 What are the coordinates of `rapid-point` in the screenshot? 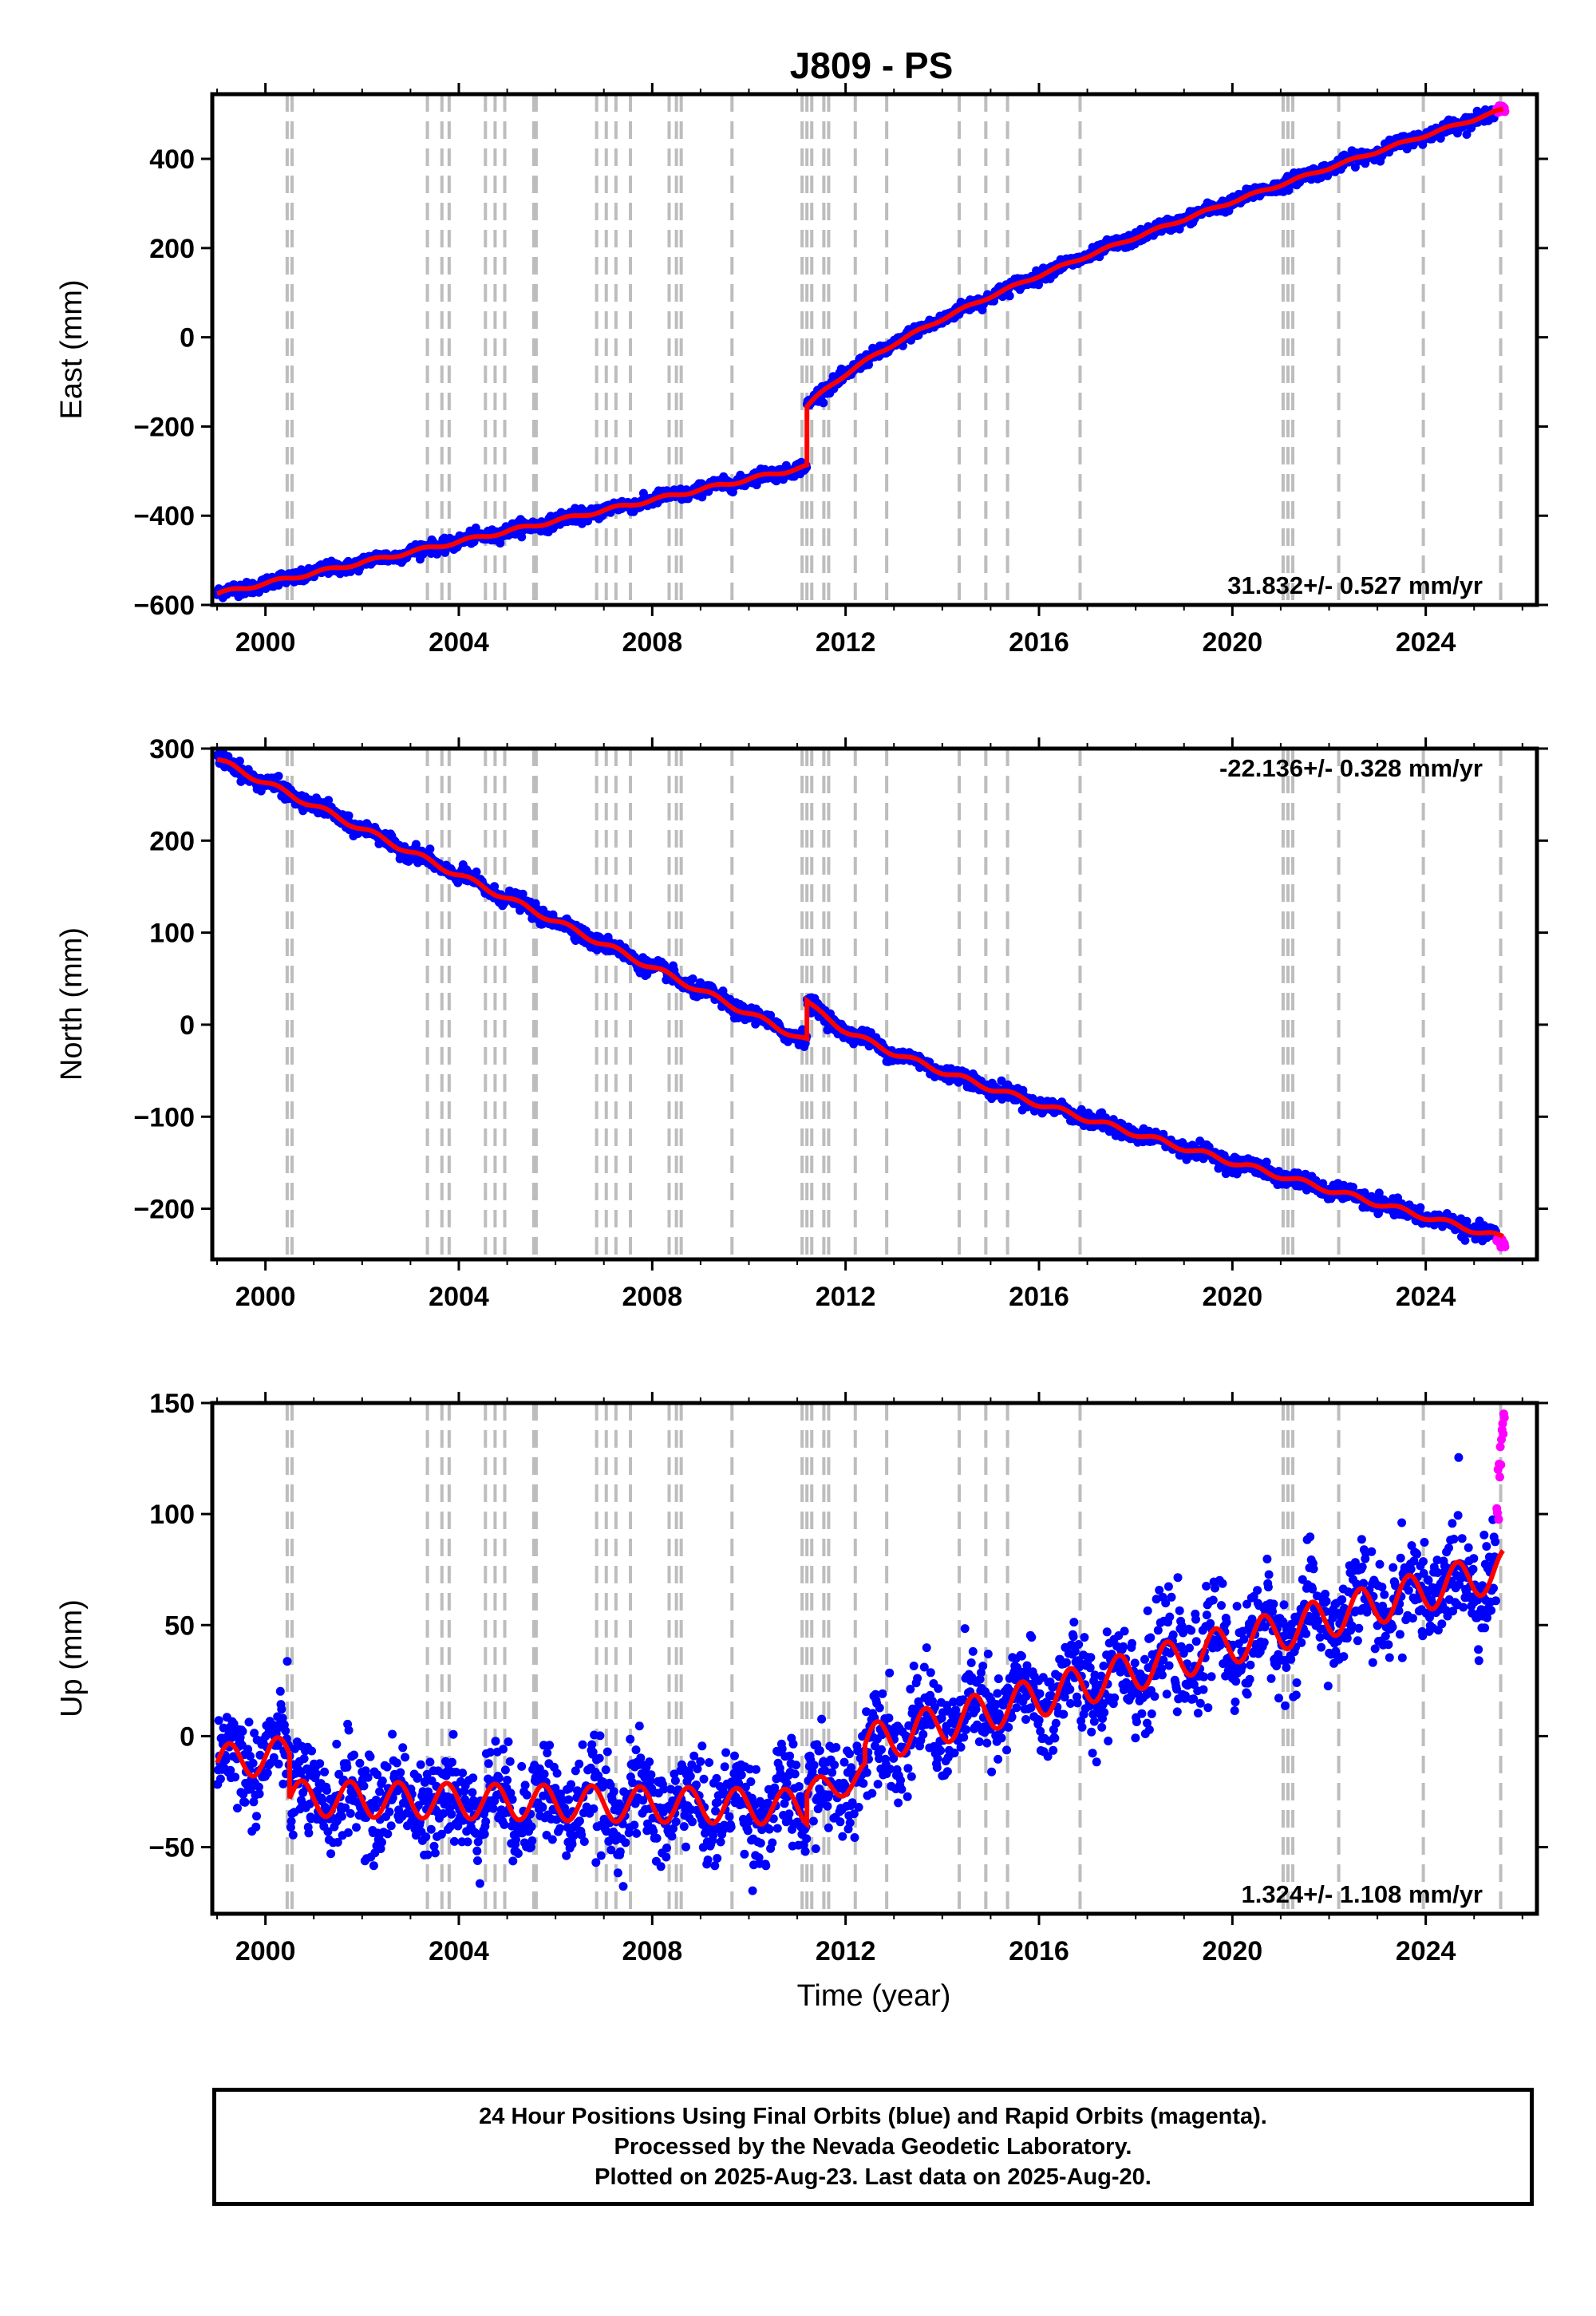 It's located at (1505, 1246).